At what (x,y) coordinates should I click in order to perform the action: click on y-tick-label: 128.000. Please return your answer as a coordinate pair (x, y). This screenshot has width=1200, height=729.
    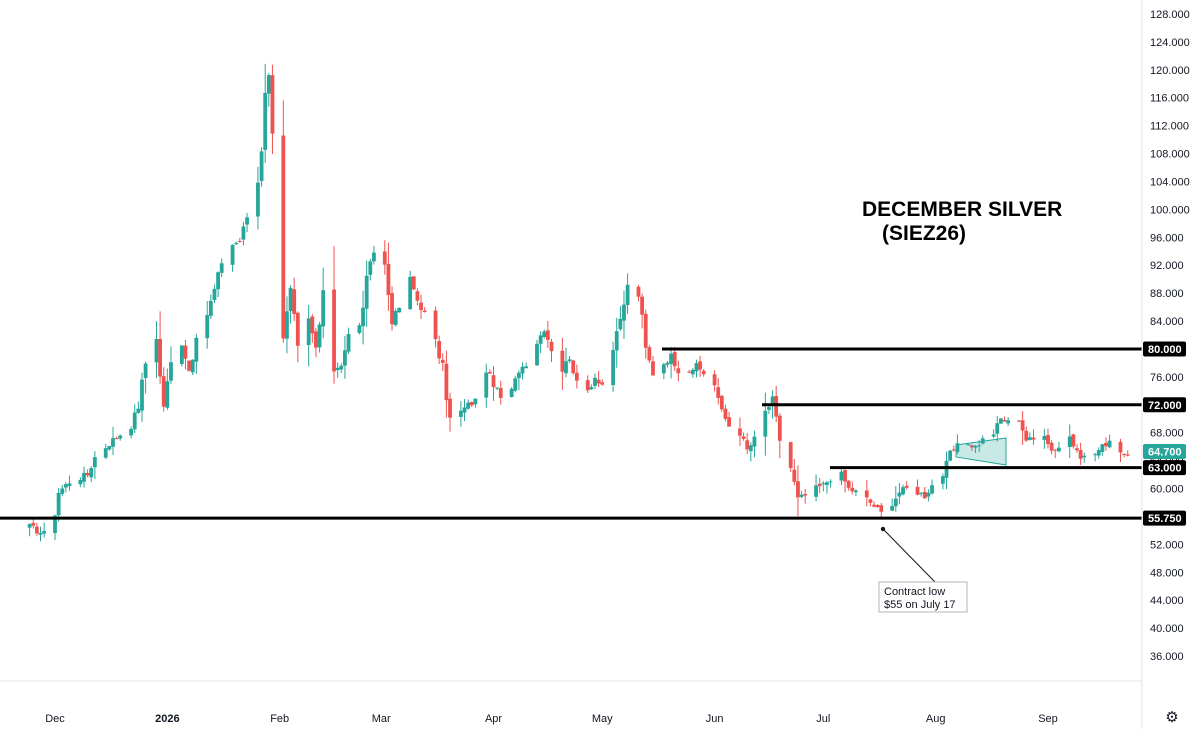
    Looking at the image, I should click on (1170, 15).